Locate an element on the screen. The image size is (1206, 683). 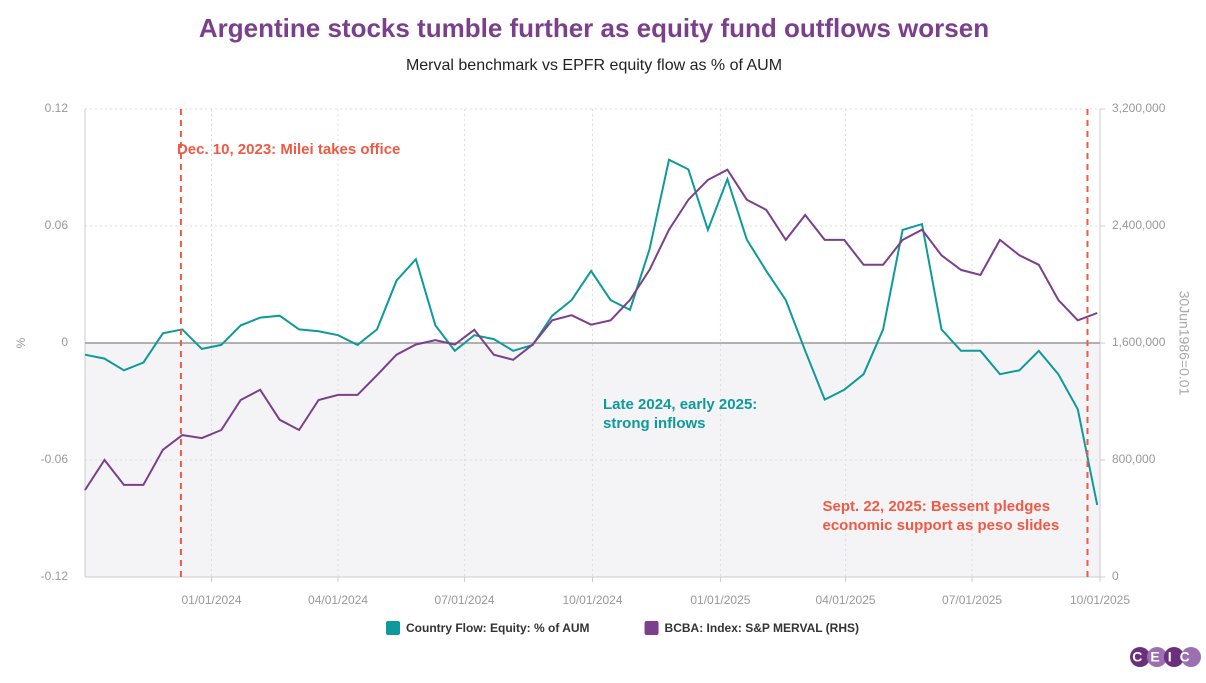
annotation: Late 2024, early 2025: is located at coordinates (680, 404).